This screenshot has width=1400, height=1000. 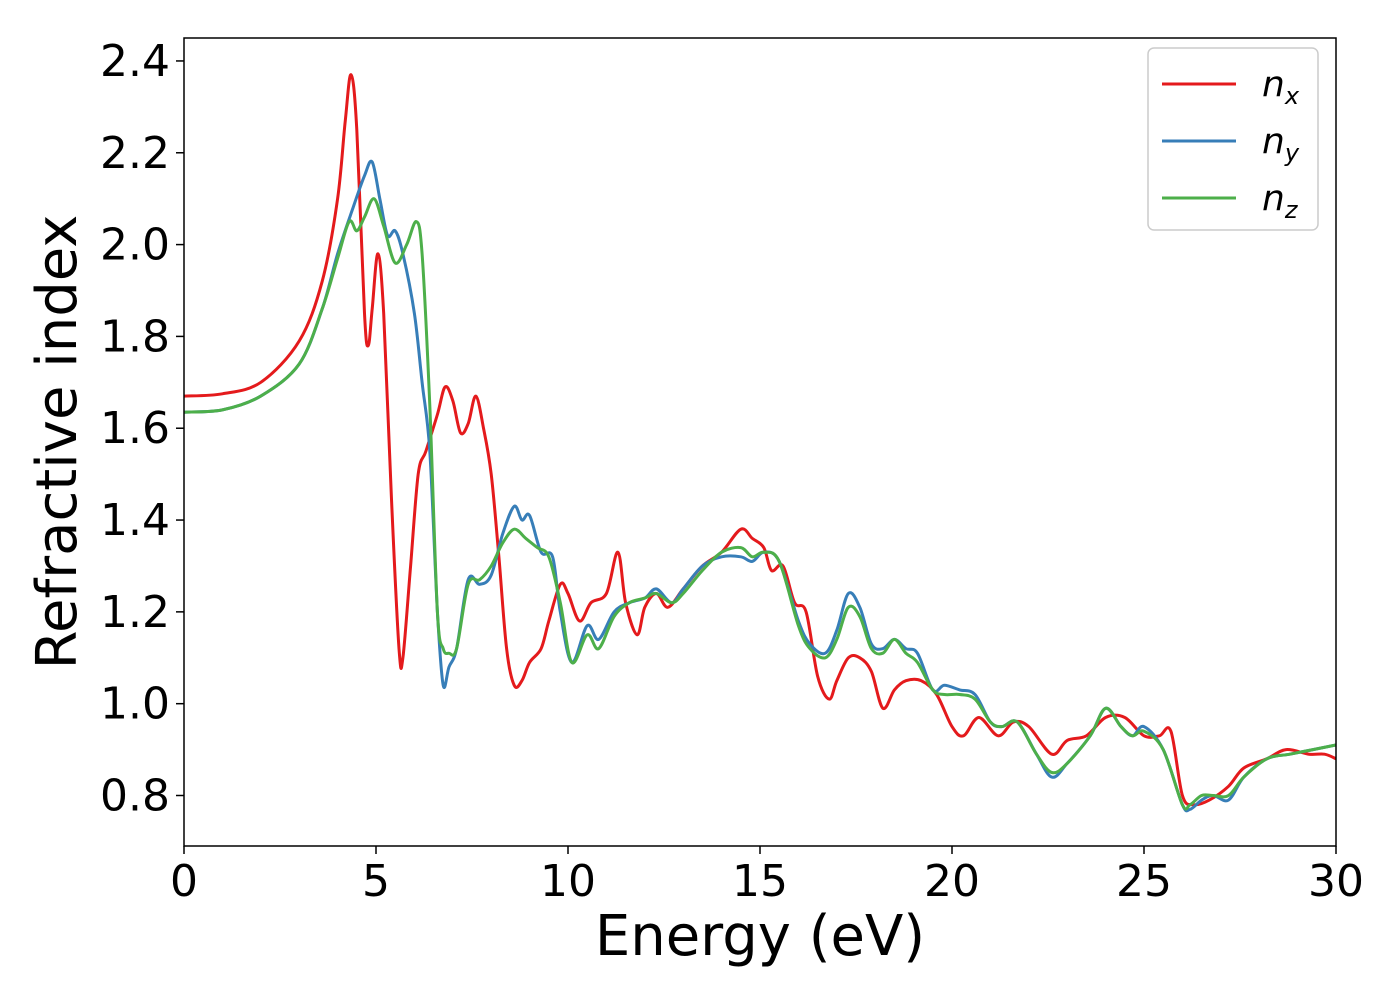 I want to click on y-tick-label: 1.6, so click(x=135, y=428).